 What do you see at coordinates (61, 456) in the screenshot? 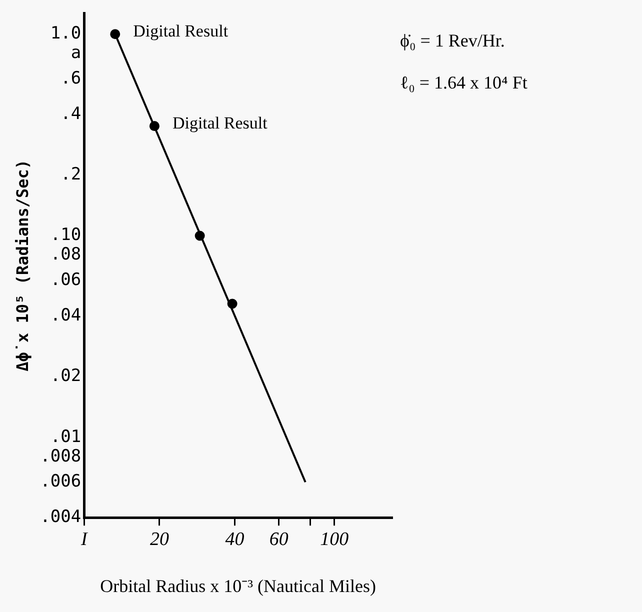
I see `y-tick-label: .008` at bounding box center [61, 456].